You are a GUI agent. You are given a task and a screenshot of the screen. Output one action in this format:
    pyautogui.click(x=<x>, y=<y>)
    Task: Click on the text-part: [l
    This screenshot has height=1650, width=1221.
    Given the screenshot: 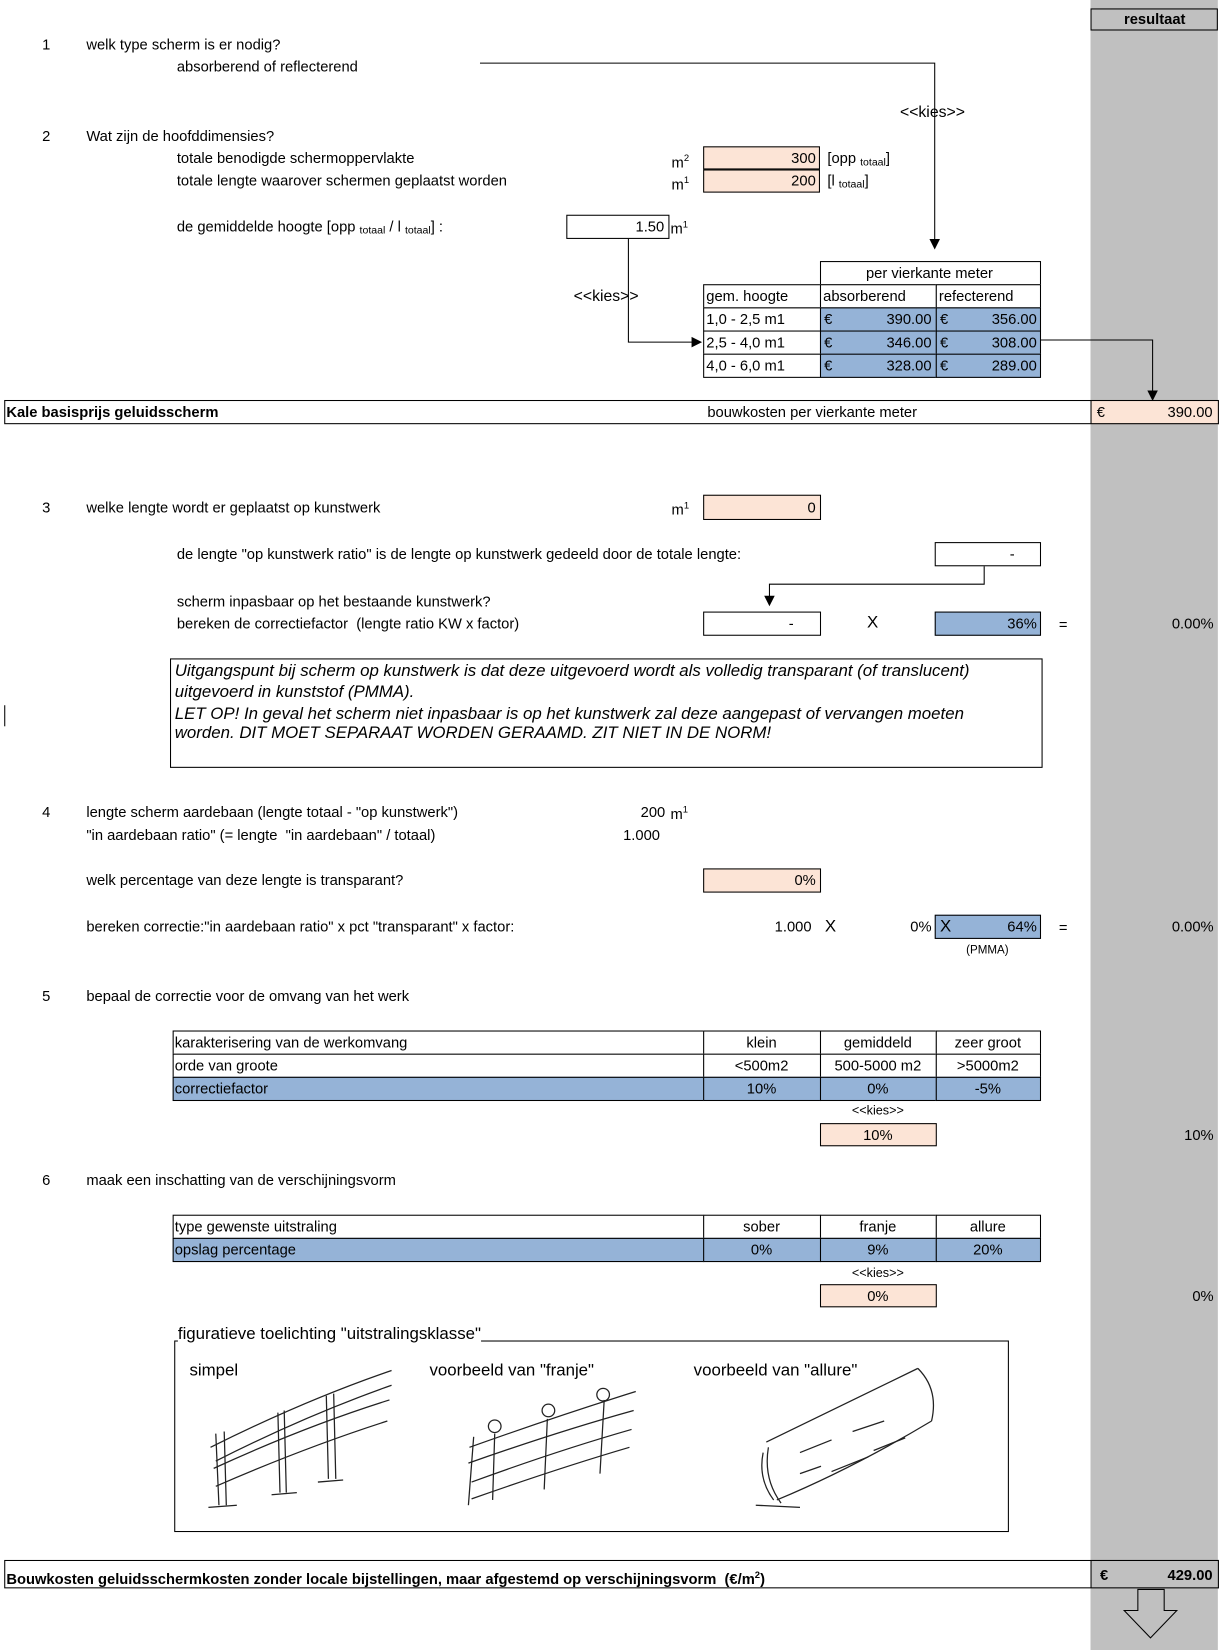 What is the action you would take?
    pyautogui.click(x=833, y=180)
    